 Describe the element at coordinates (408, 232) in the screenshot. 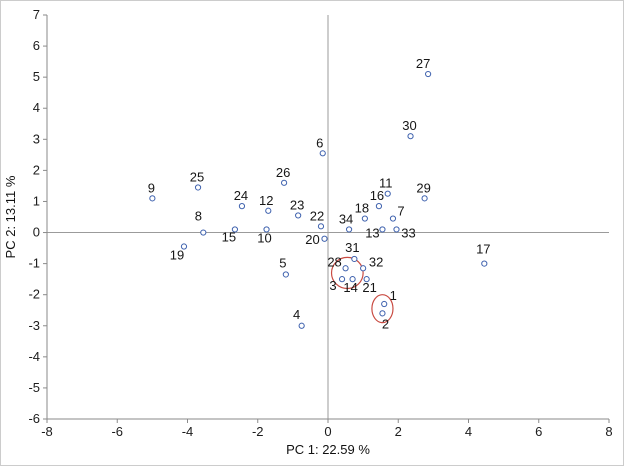

I see `point-label: 33` at that location.